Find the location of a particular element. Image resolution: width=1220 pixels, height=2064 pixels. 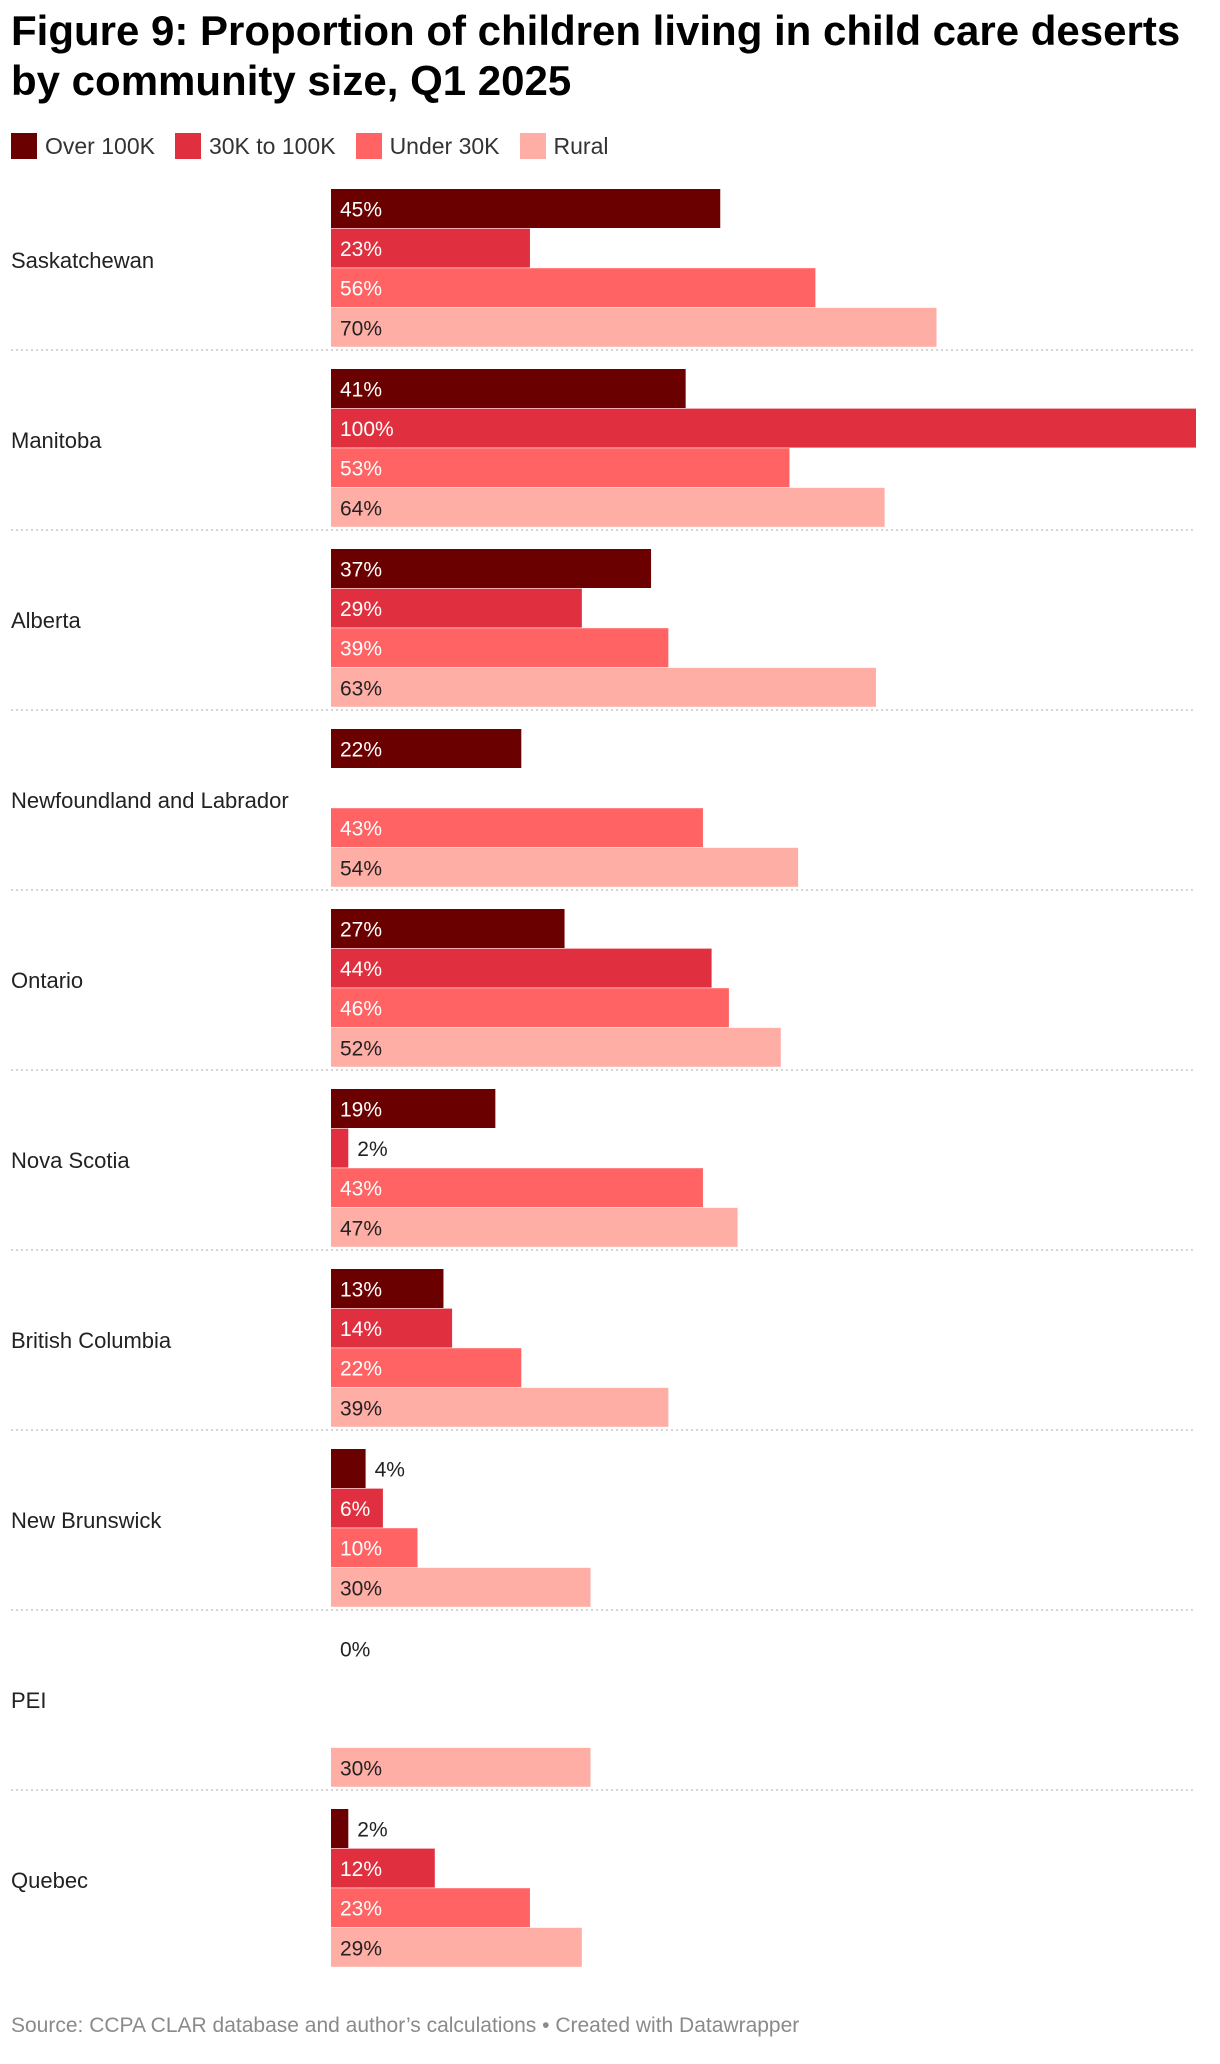

legend-label: Under 30K is located at coordinates (444, 145).